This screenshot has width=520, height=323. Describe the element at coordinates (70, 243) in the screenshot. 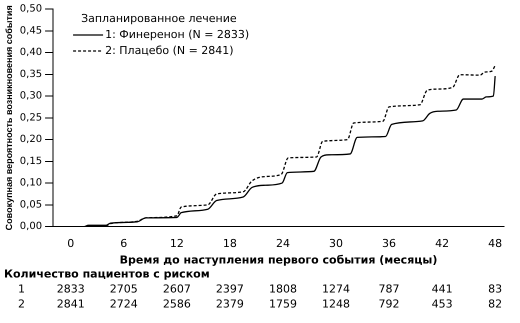

I see `x-tick-label: 0` at that location.